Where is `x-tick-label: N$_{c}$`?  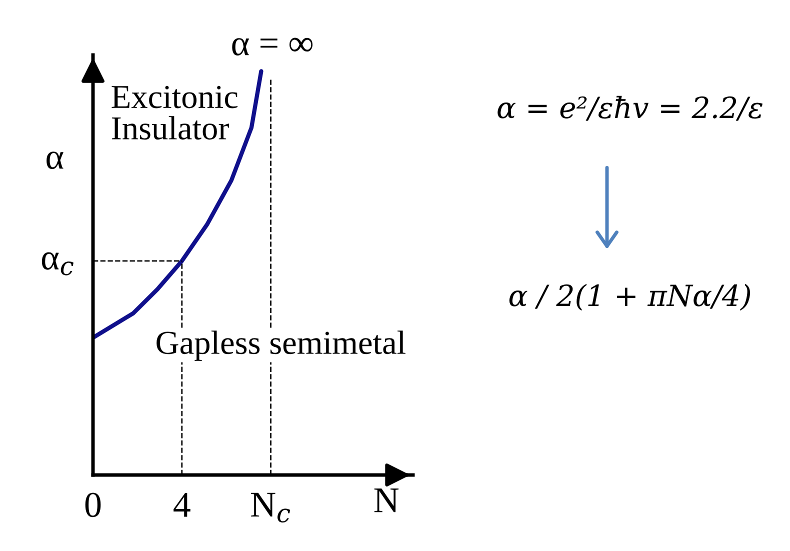
x-tick-label: N$_{c}$ is located at coordinates (270, 507).